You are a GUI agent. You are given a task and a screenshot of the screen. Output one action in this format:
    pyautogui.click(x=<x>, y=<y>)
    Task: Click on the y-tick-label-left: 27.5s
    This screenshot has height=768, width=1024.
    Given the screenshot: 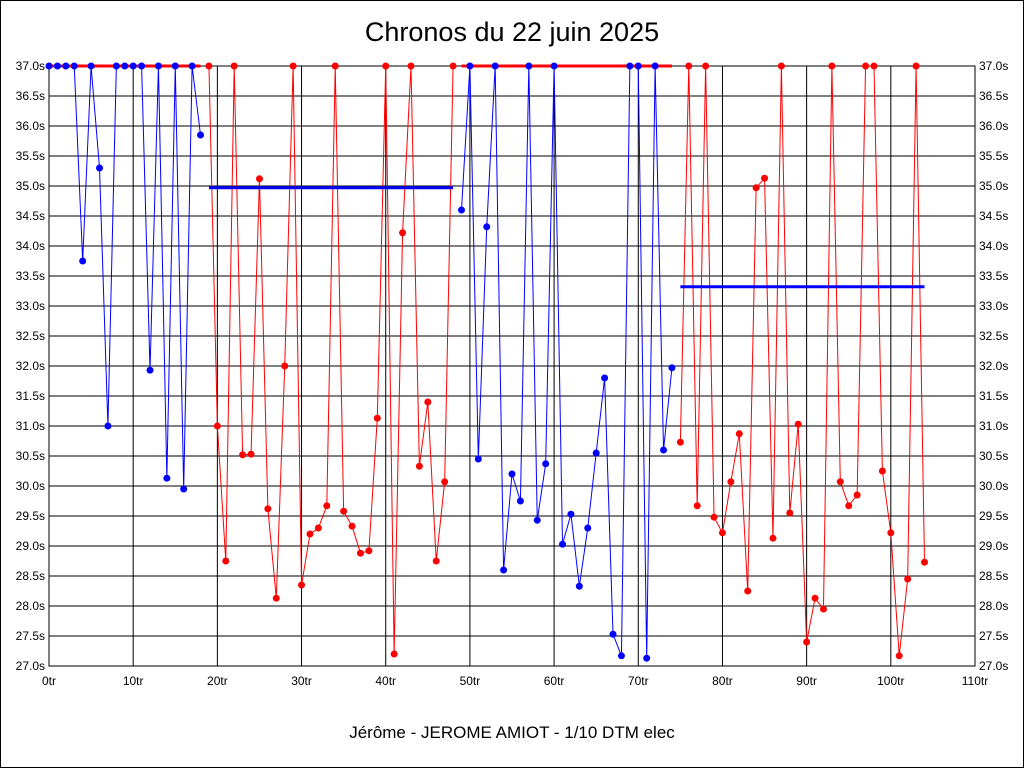 What is the action you would take?
    pyautogui.click(x=30, y=636)
    